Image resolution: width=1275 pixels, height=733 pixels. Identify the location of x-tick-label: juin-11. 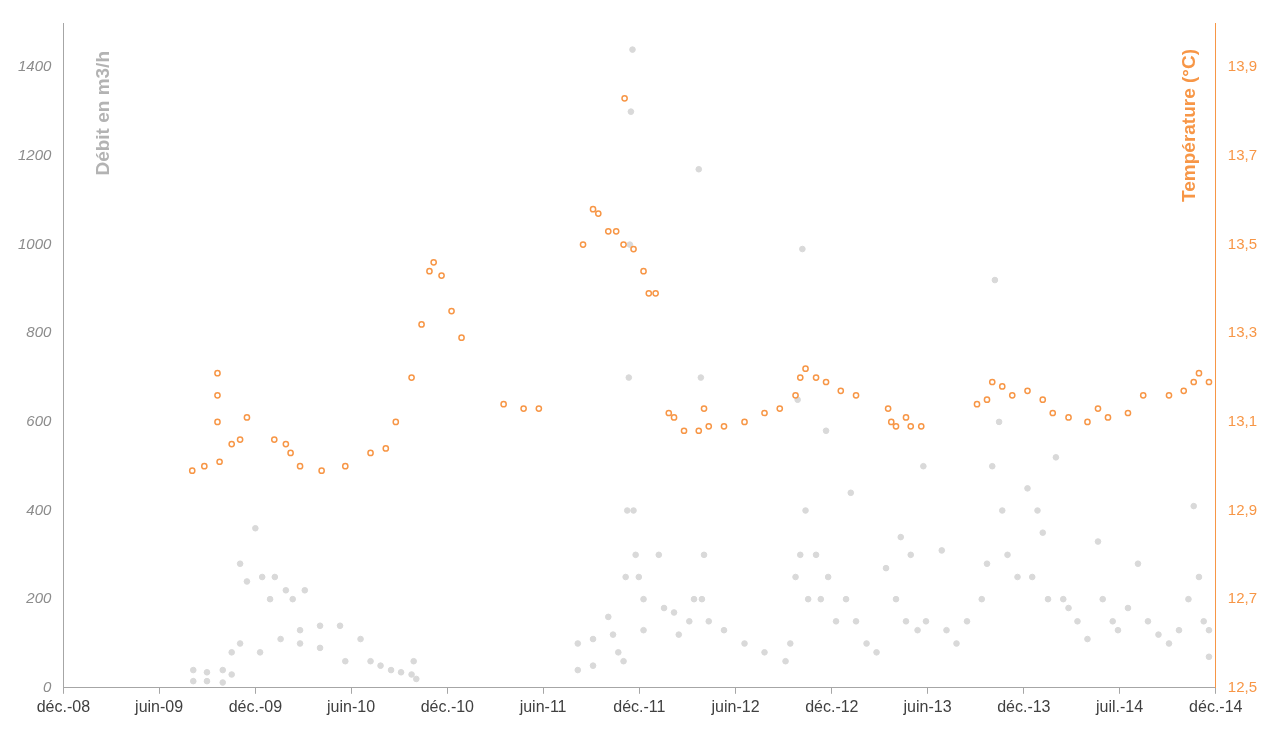
(542, 706).